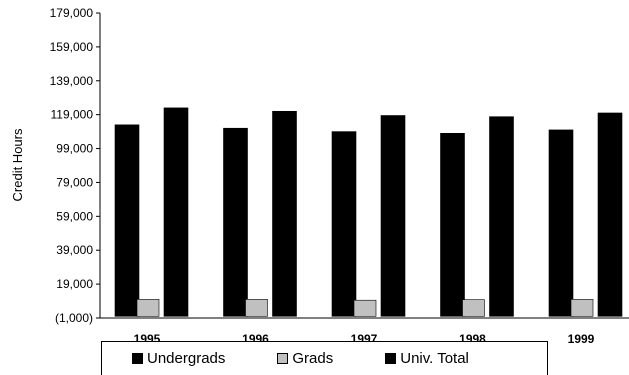  I want to click on bar-grads-1998, so click(473, 308).